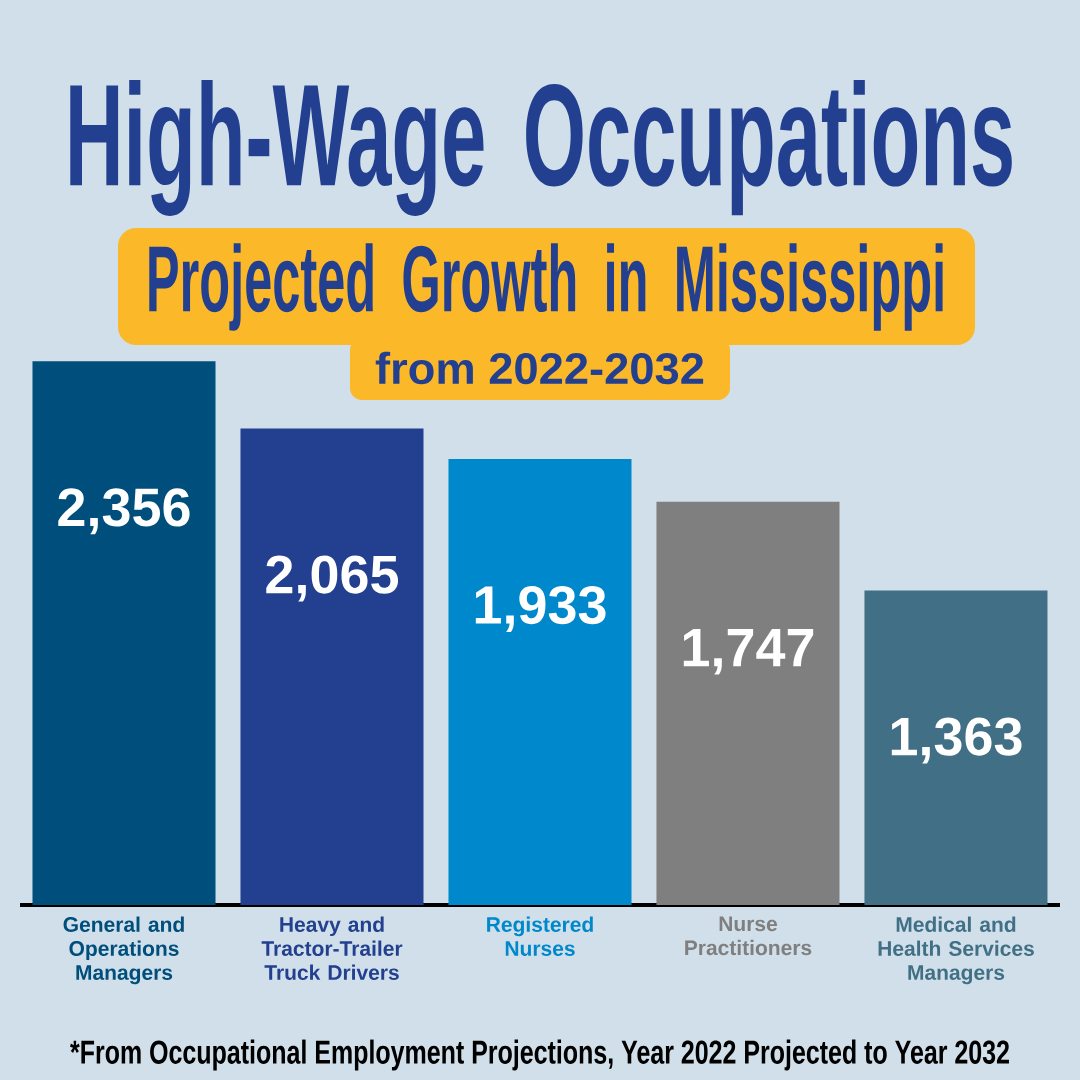  Describe the element at coordinates (546, 287) in the screenshot. I see `chart-subtitle: Projected Growth in Mississippi` at that location.